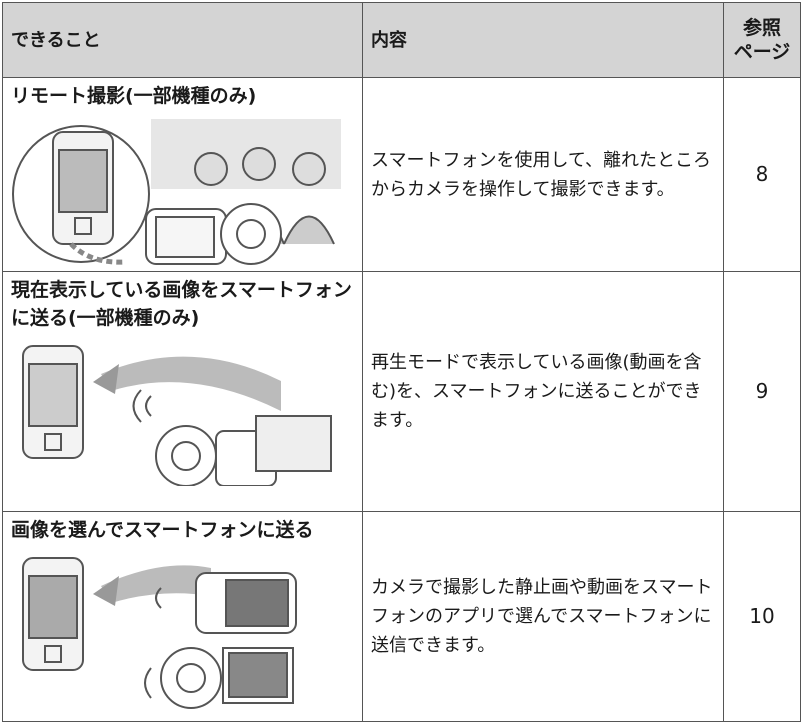 The height and width of the screenshot is (724, 803). What do you see at coordinates (762, 391) in the screenshot?
I see `page-cell: 9` at bounding box center [762, 391].